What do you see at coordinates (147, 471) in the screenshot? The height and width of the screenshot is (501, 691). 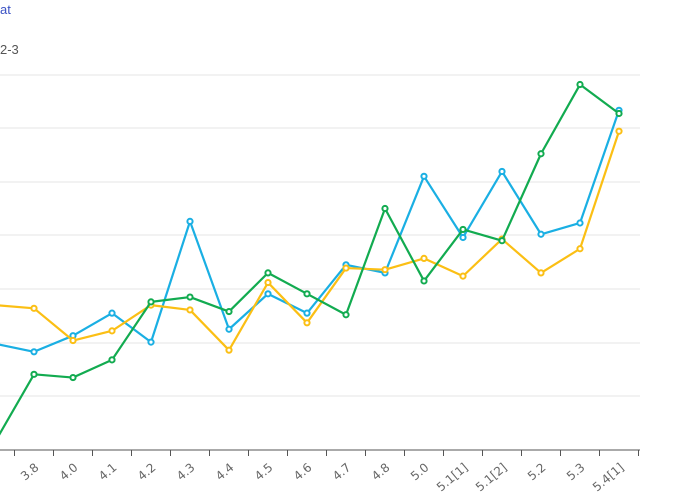 I see `x-tick-label: 4.2` at bounding box center [147, 471].